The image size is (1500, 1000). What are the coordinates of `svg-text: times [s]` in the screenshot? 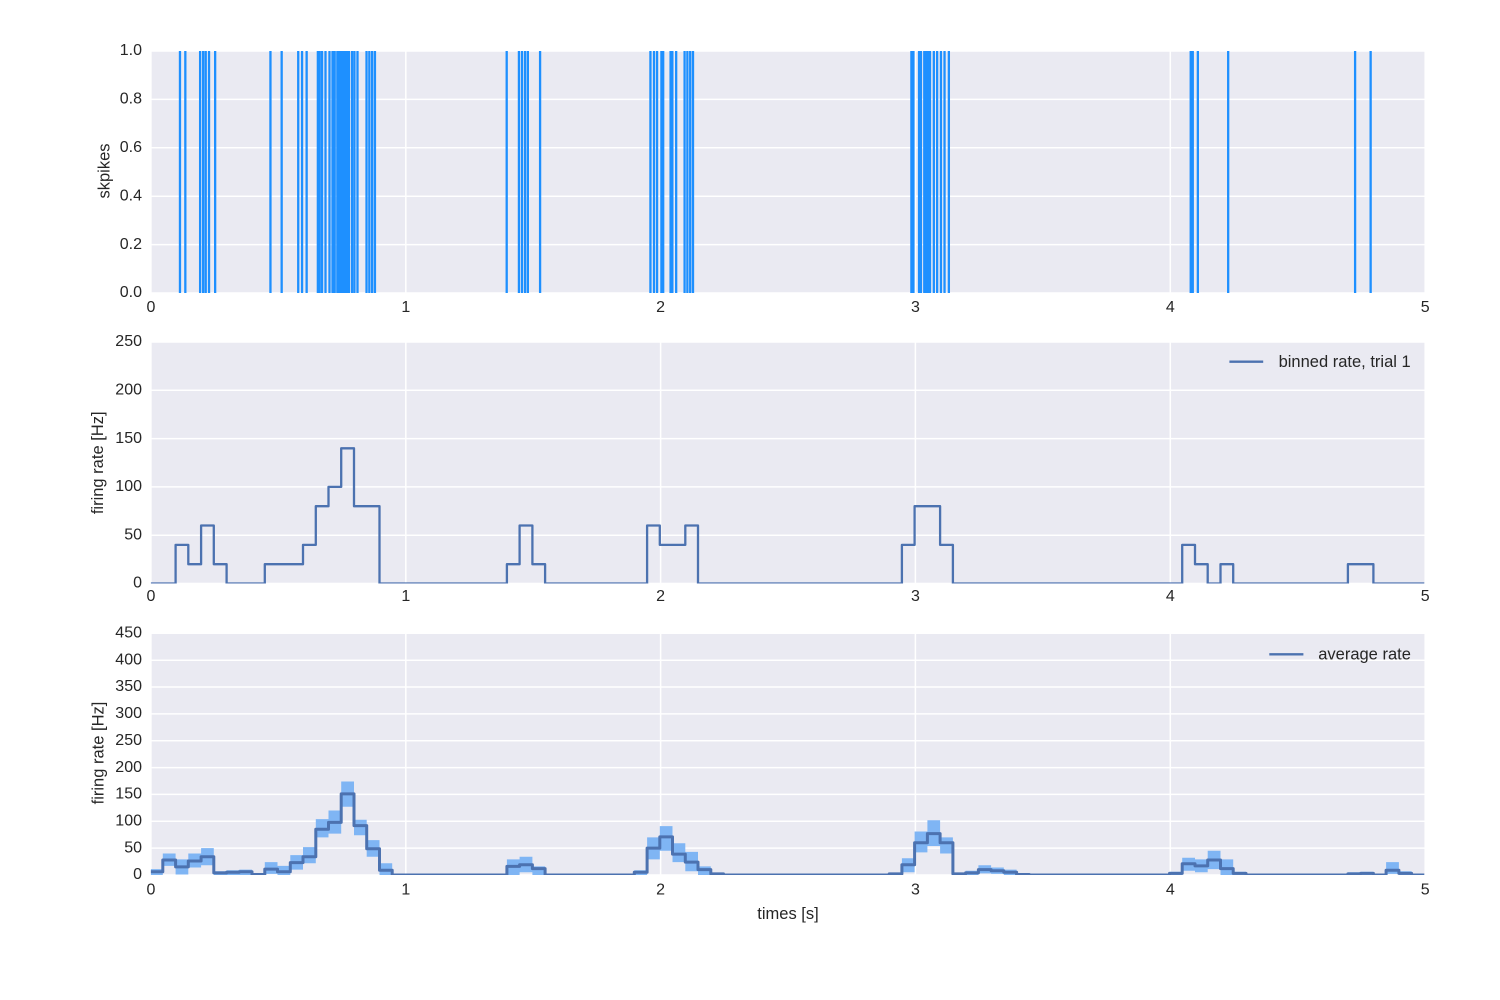 It's located at (787, 914).